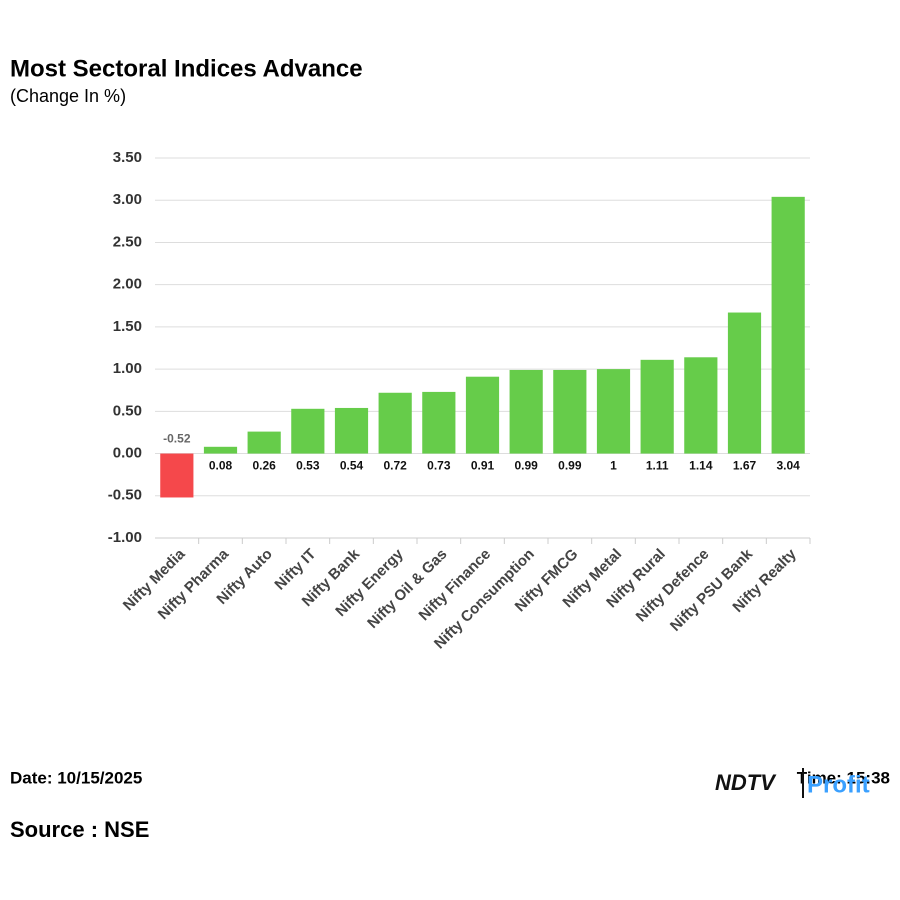 The image size is (900, 900). What do you see at coordinates (177, 439) in the screenshot?
I see `value-label: -0.52` at bounding box center [177, 439].